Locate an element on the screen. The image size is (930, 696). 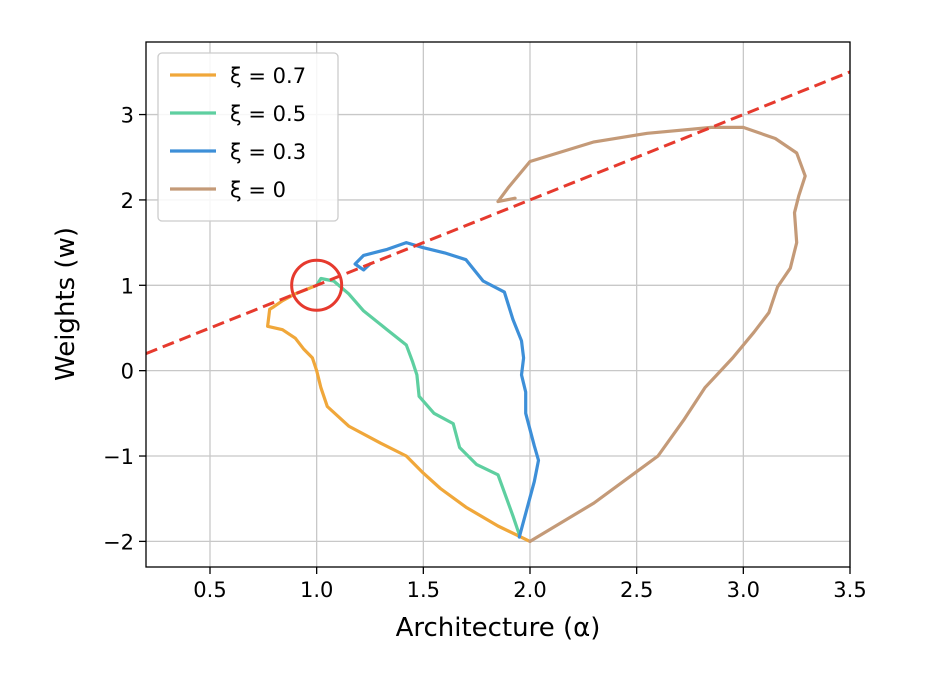
y-axis-label: Weights (w) is located at coordinates (66, 304).